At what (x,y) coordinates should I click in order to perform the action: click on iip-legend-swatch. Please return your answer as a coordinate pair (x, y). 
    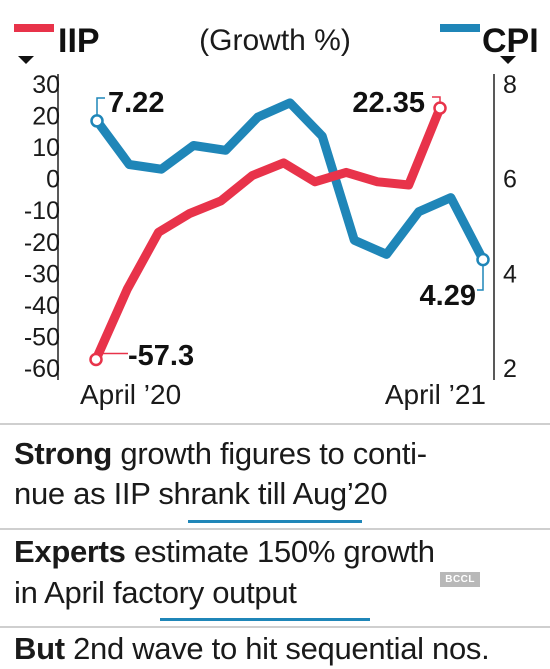
    Looking at the image, I should click on (34, 28).